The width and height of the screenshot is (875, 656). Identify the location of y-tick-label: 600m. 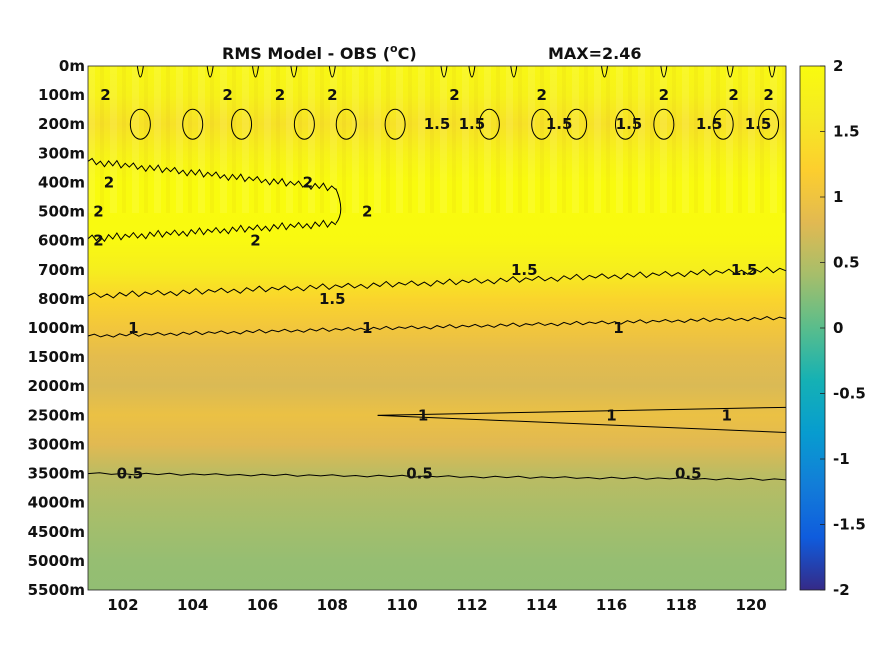
(61, 241).